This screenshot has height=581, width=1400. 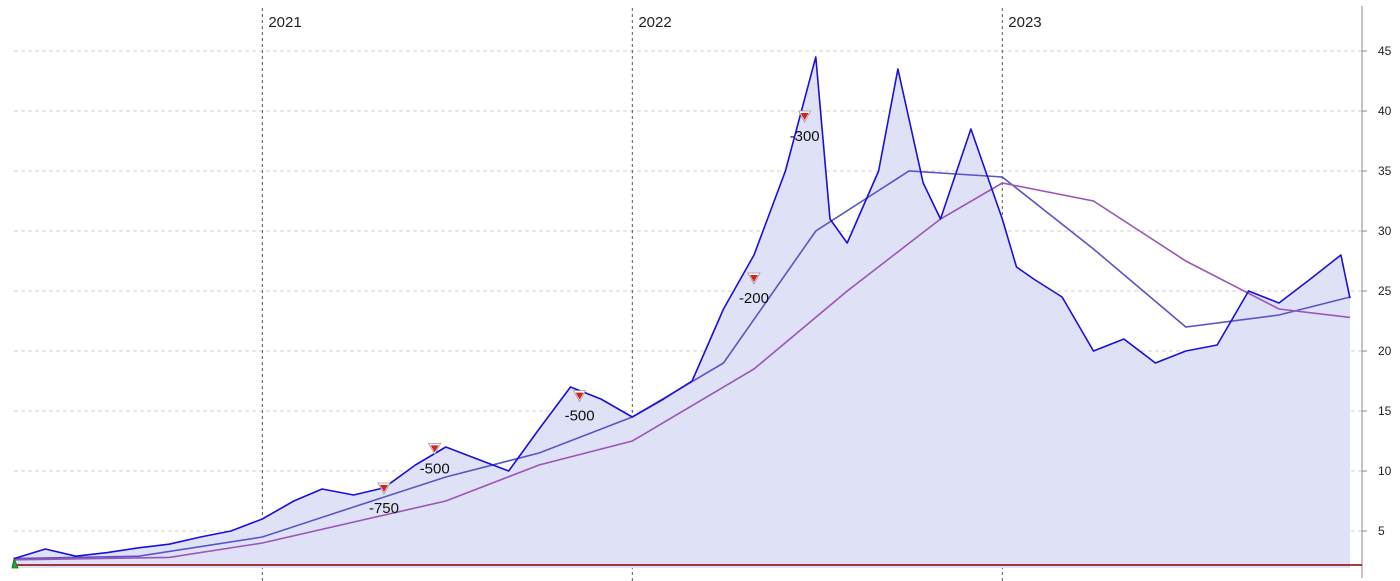 I want to click on y-tick-label: 45, so click(x=1385, y=51).